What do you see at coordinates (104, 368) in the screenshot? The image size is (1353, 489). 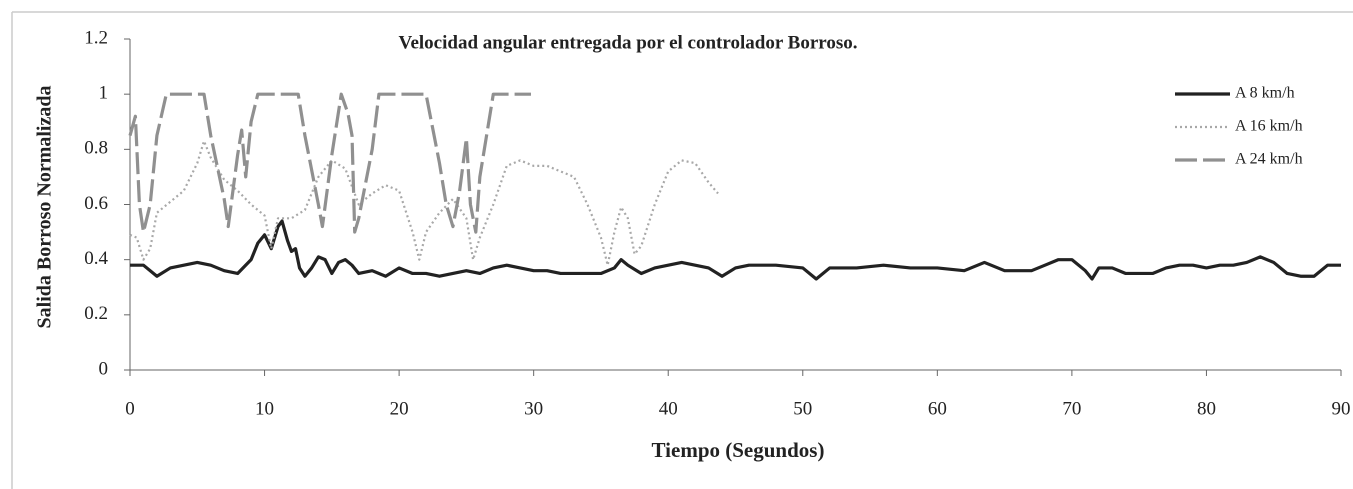 I see `y-tick-label: 0` at bounding box center [104, 368].